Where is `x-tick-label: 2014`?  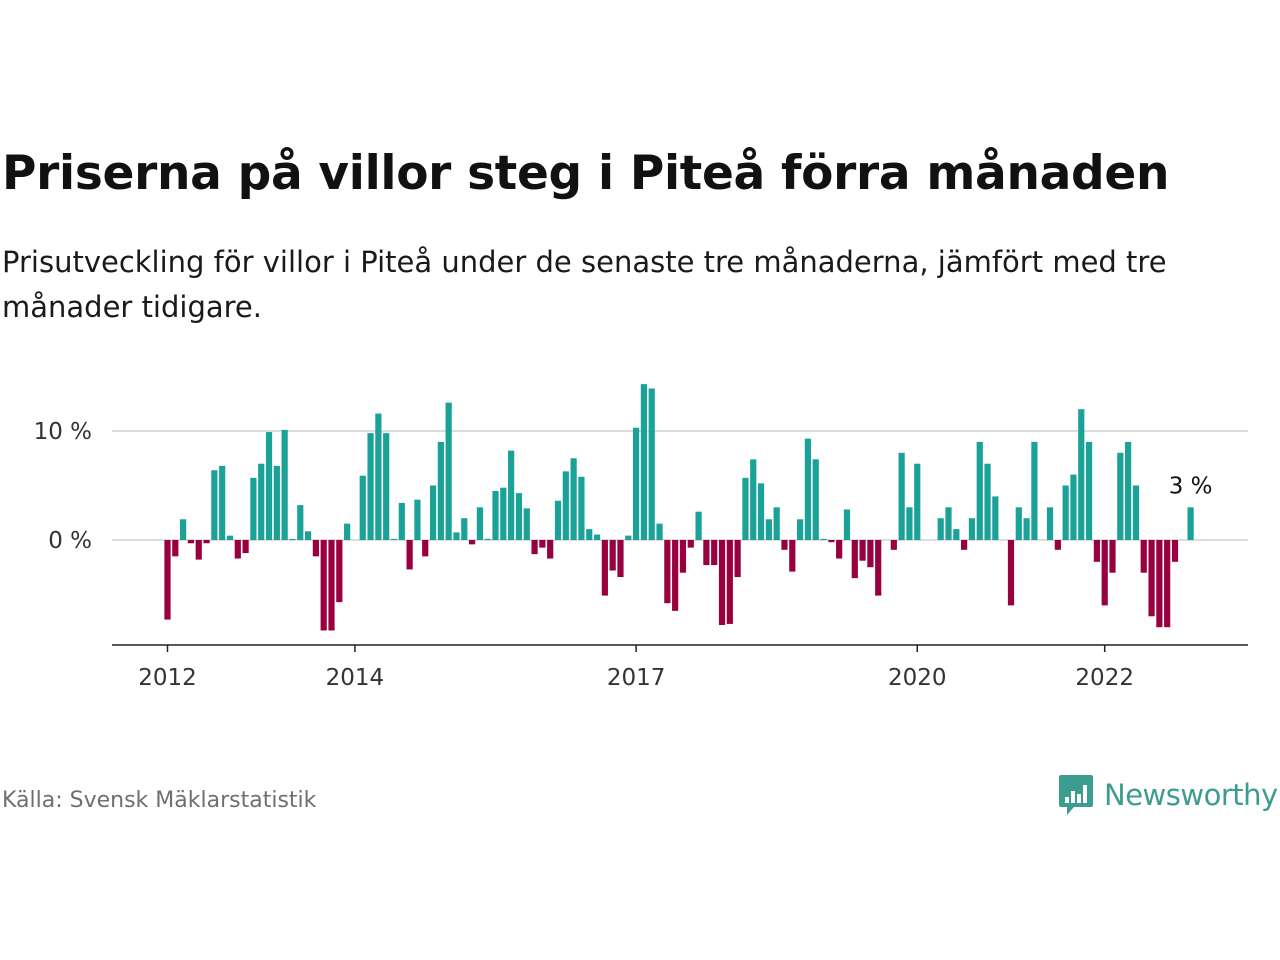 x-tick-label: 2014 is located at coordinates (355, 678).